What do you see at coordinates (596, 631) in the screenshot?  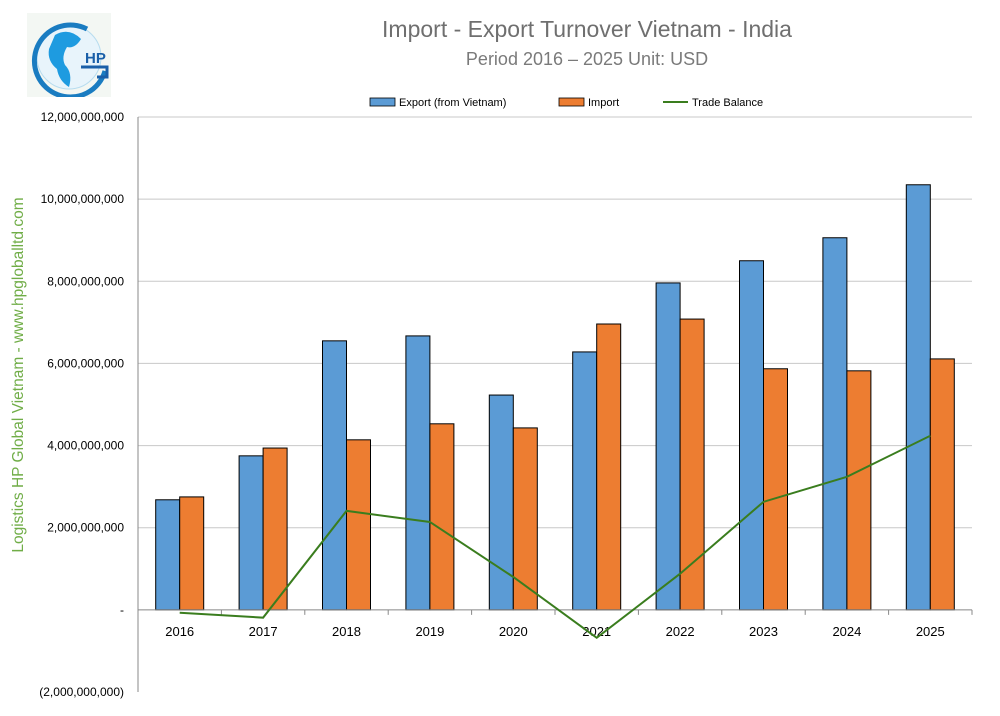 I see `x-tick-label: 2021` at bounding box center [596, 631].